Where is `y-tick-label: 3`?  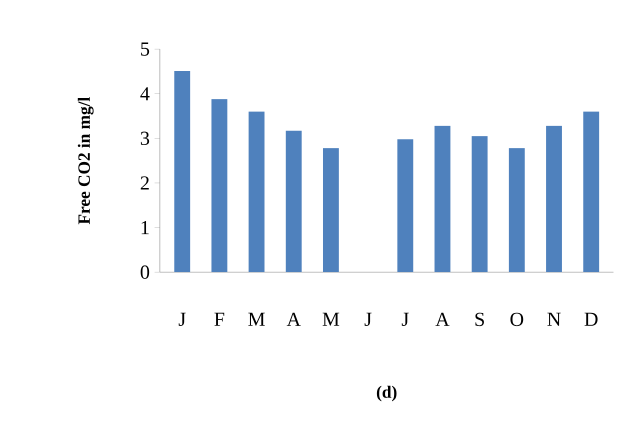 y-tick-label: 3 is located at coordinates (145, 138).